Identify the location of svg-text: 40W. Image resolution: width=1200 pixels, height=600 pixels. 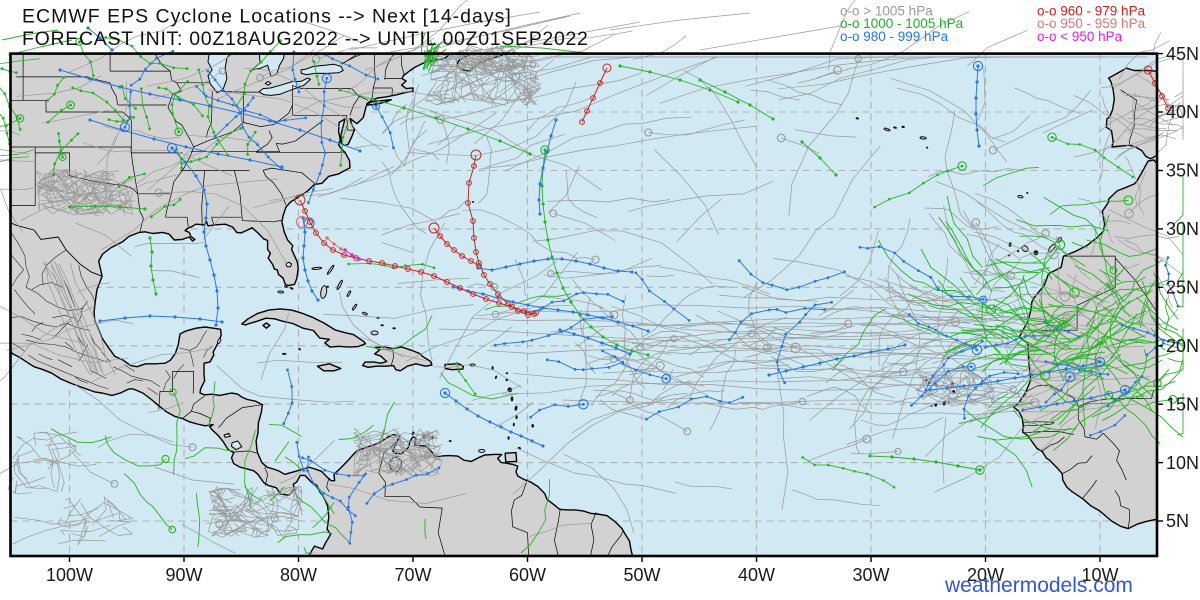
(756, 575).